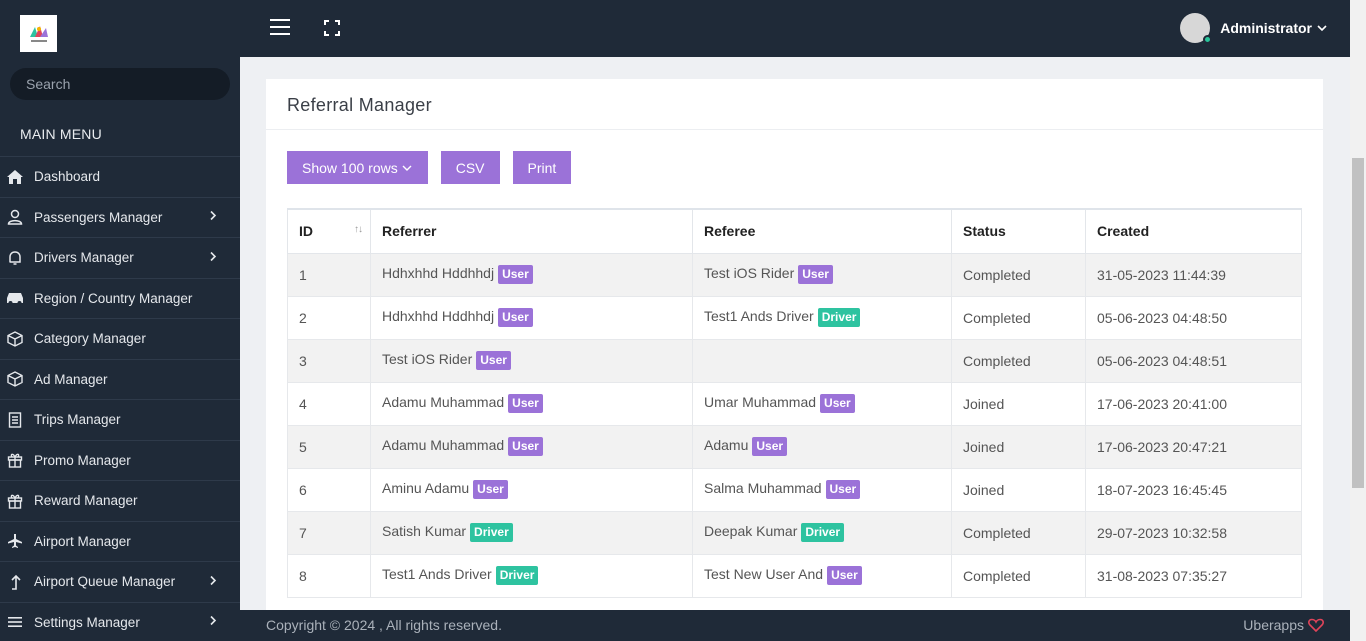 The width and height of the screenshot is (1366, 641). What do you see at coordinates (1283, 625) in the screenshot?
I see `footer-brand: Uberapps` at bounding box center [1283, 625].